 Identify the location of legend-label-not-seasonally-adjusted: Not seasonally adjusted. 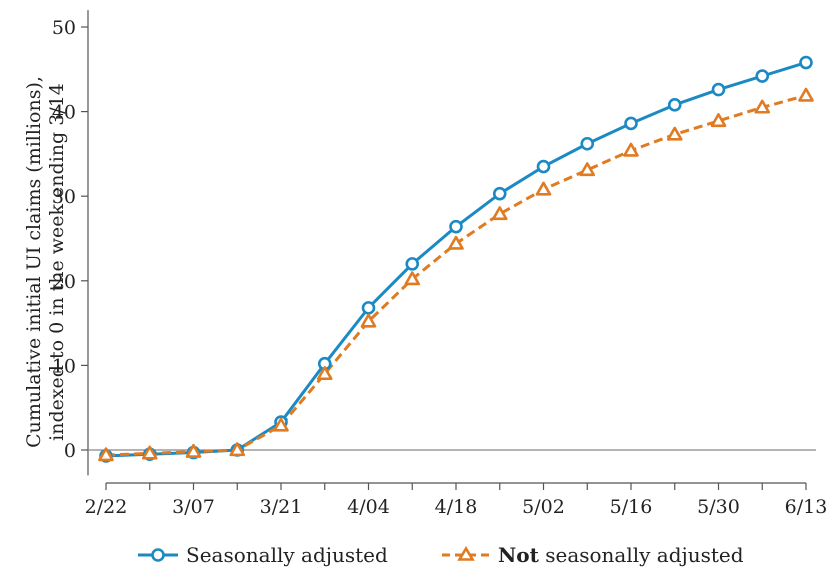
(621, 555).